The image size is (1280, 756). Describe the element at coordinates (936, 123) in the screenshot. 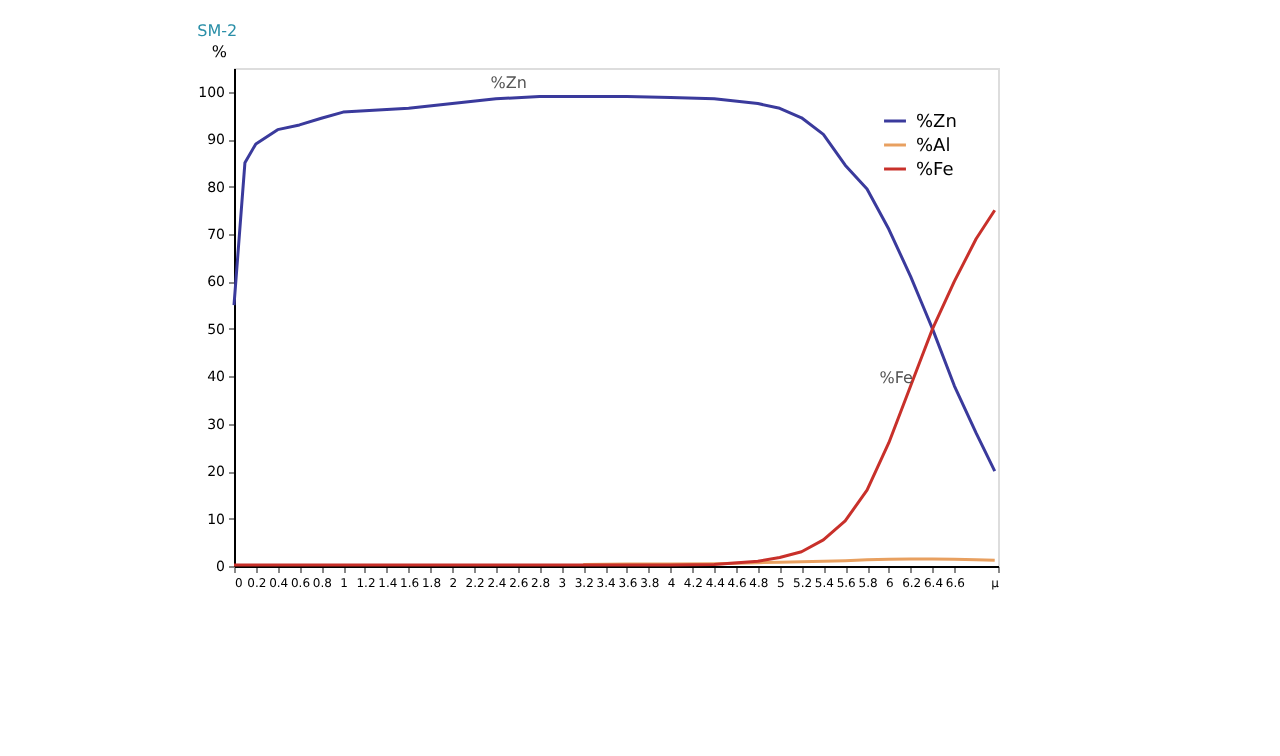

I see `legend-label: %Zn` at that location.